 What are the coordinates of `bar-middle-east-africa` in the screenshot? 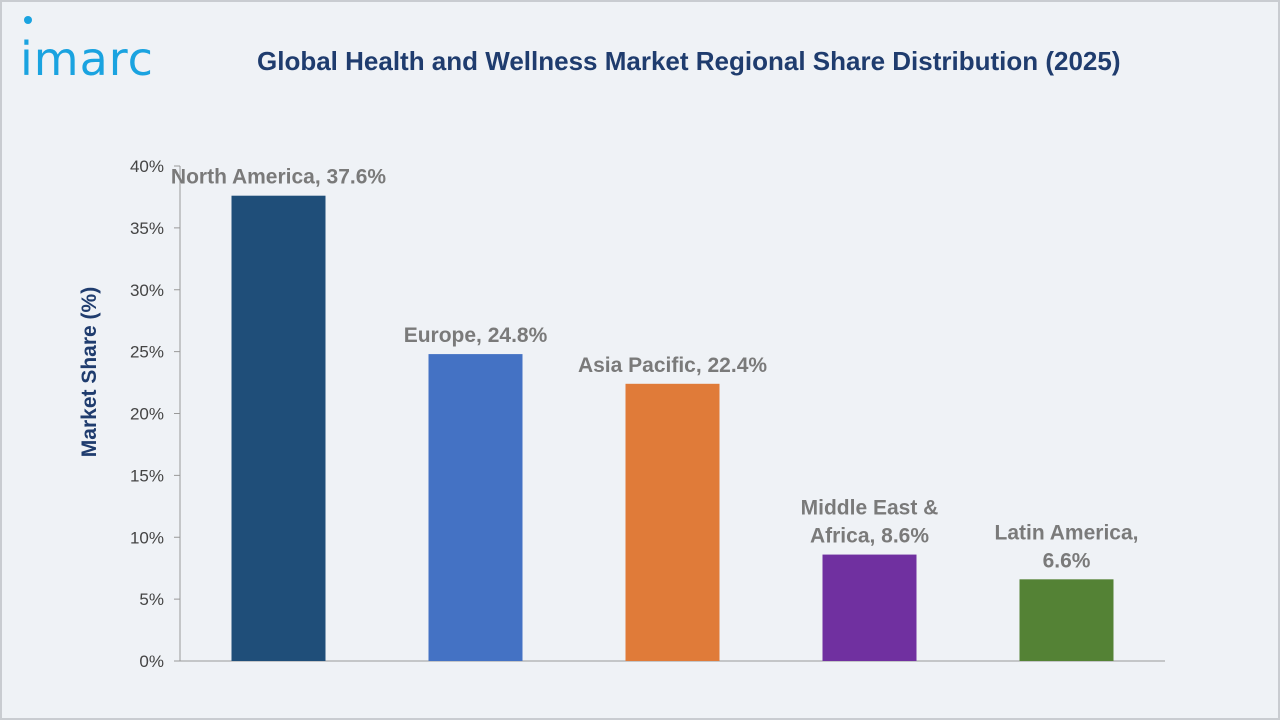 It's located at (869, 607).